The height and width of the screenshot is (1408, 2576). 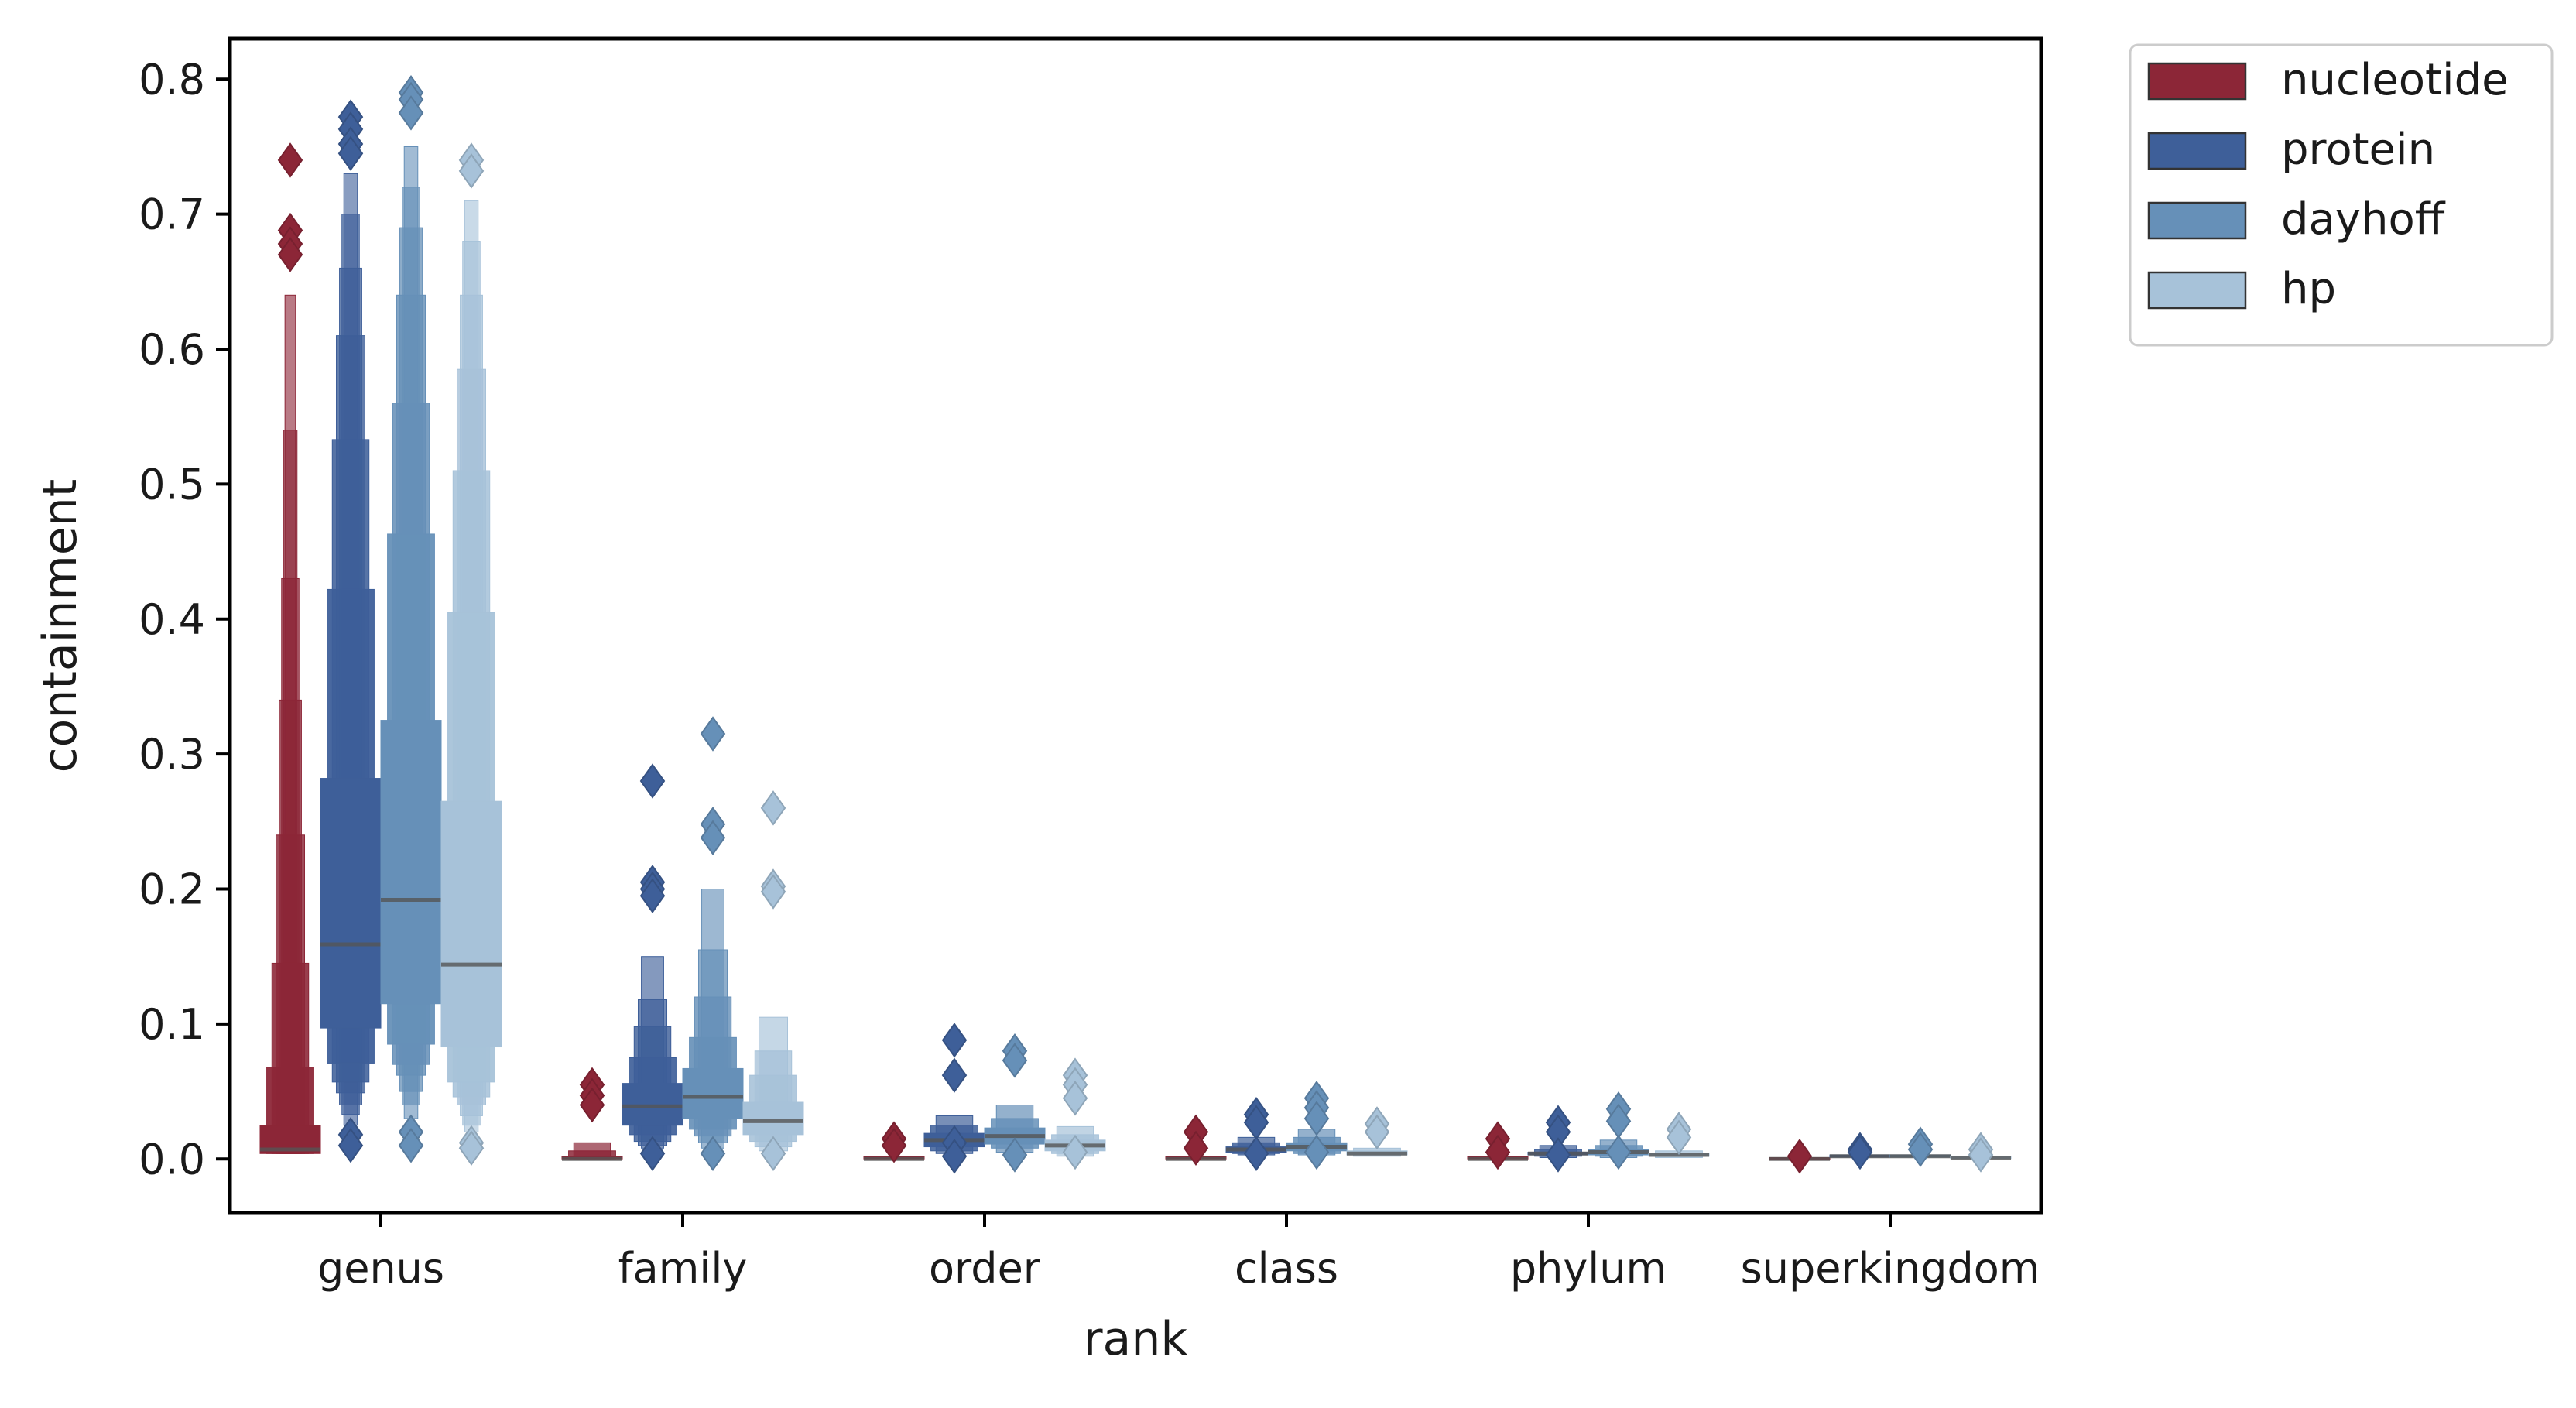 I want to click on x-axis: genus family order class phylum superkingdom, so click(x=1178, y=1253).